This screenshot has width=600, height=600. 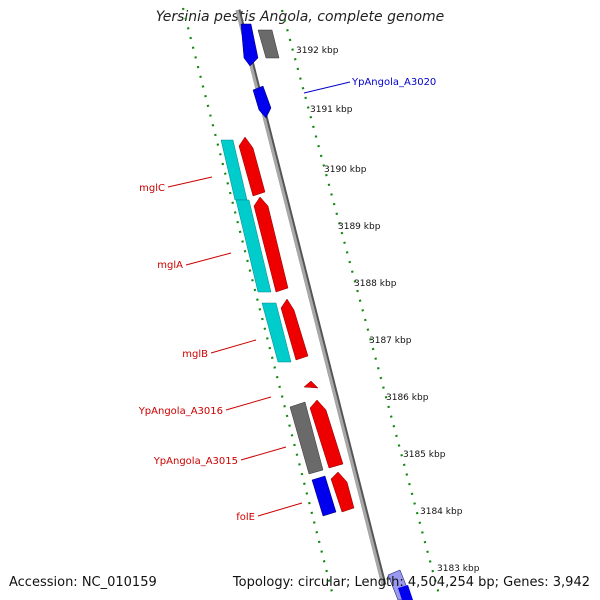 I want to click on leader-ypangola-a3015, so click(x=263, y=453).